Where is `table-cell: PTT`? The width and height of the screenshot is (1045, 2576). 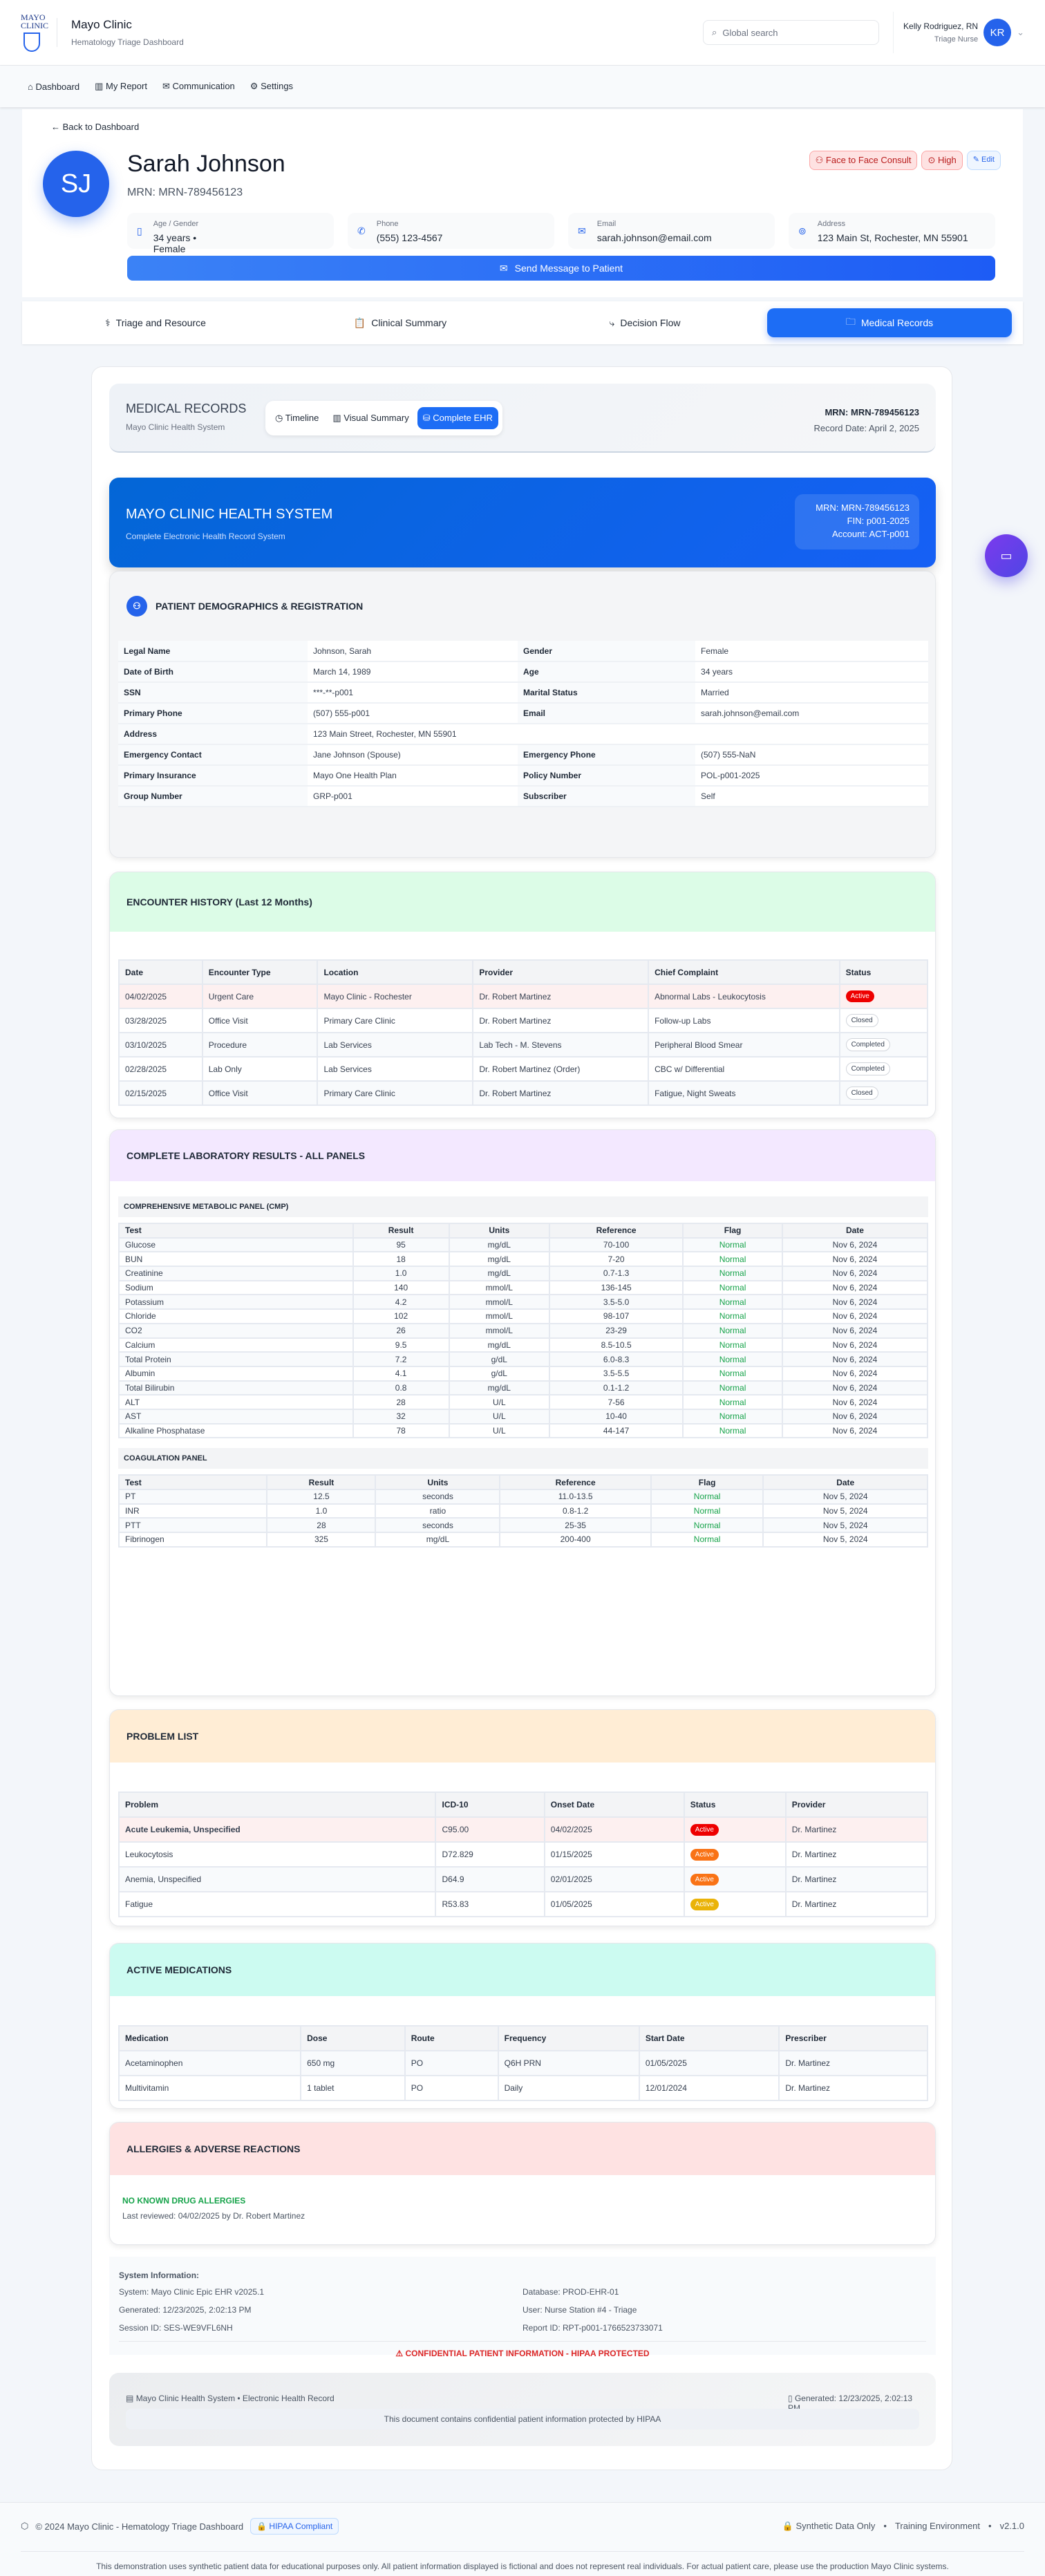
table-cell: PTT is located at coordinates (193, 1525).